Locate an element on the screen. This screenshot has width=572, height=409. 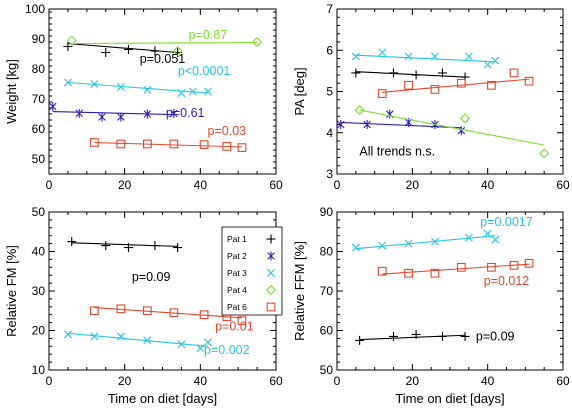
p-value-annotation: p=0.012 is located at coordinates (507, 281).